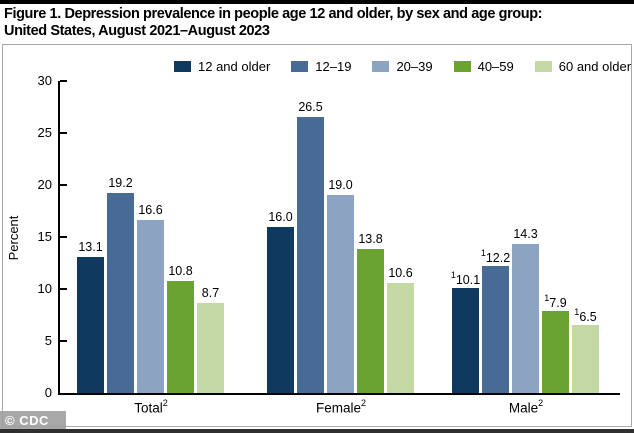  What do you see at coordinates (48, 392) in the screenshot?
I see `y-axis-tick-label: 0` at bounding box center [48, 392].